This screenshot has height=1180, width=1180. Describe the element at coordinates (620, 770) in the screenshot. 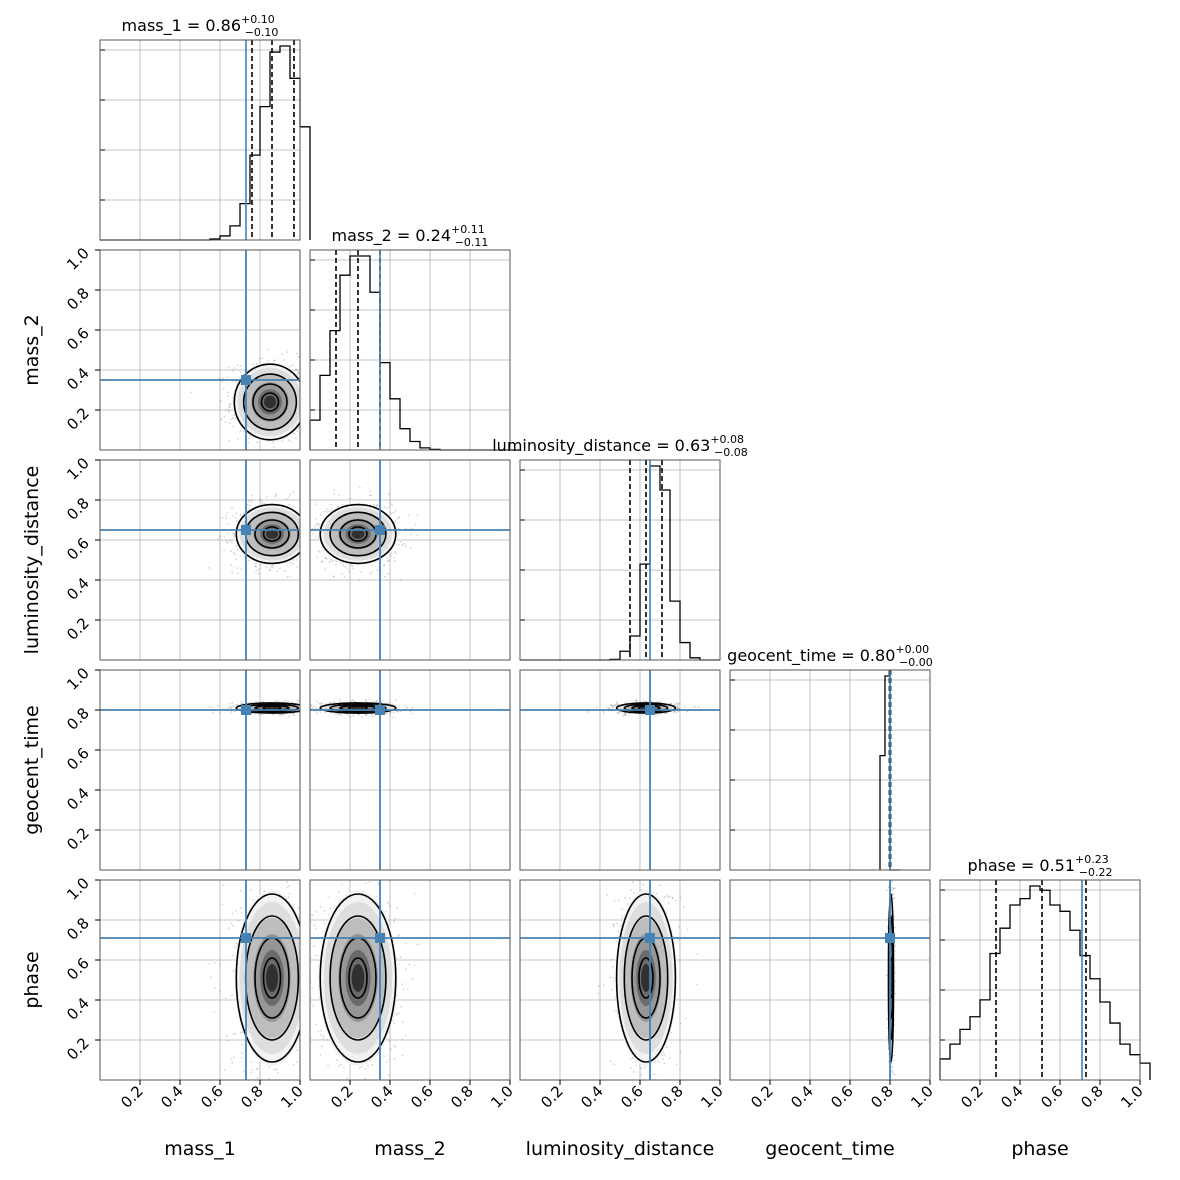

I see `panel-geocent_time-luminosity_distance` at that location.